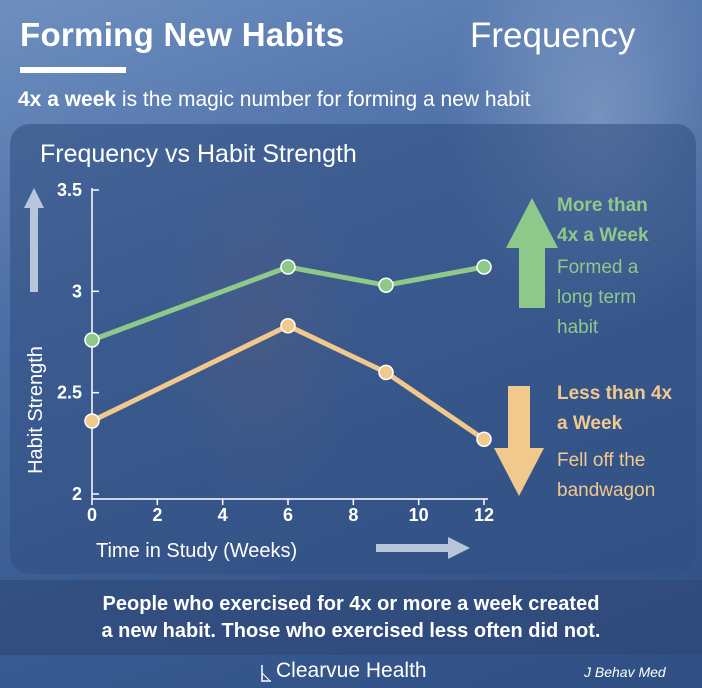 Image resolution: width=702 pixels, height=688 pixels. Describe the element at coordinates (157, 515) in the screenshot. I see `x-tick-label: 2` at that location.